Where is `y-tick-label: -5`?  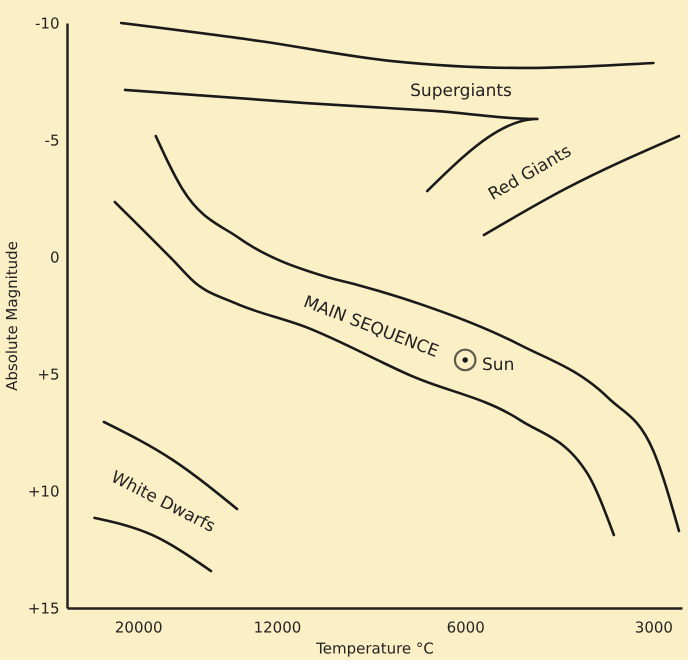
y-tick-label: -5 is located at coordinates (52, 141).